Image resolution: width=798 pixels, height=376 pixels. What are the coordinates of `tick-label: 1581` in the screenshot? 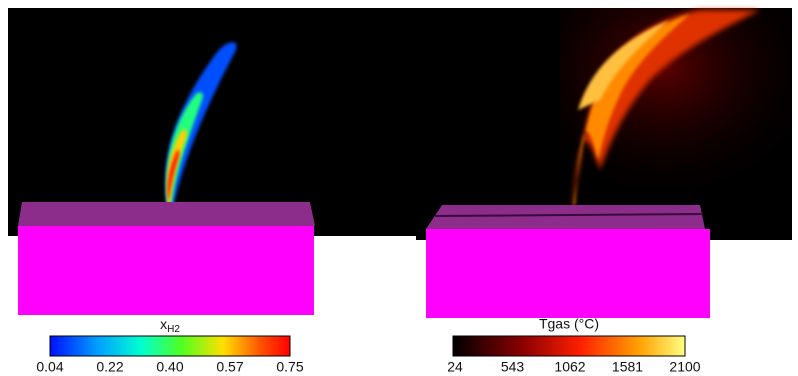 It's located at (627, 367).